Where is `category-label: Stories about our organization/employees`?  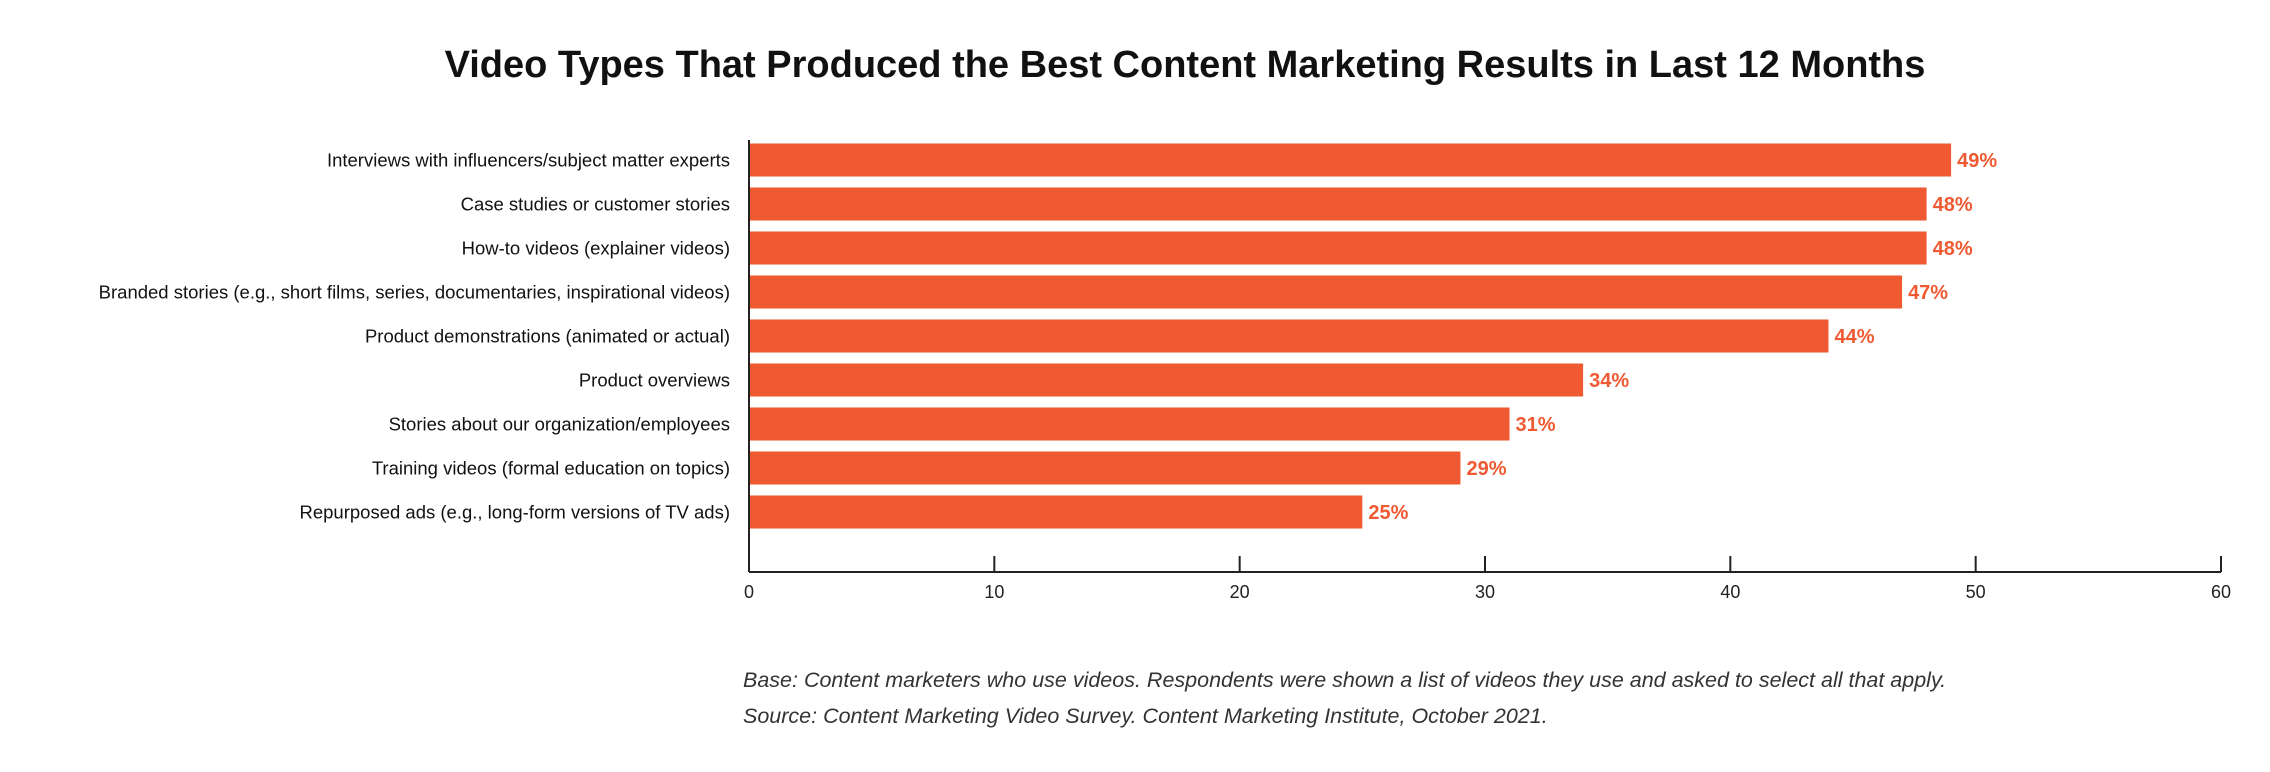 category-label: Stories about our organization/employees is located at coordinates (559, 424).